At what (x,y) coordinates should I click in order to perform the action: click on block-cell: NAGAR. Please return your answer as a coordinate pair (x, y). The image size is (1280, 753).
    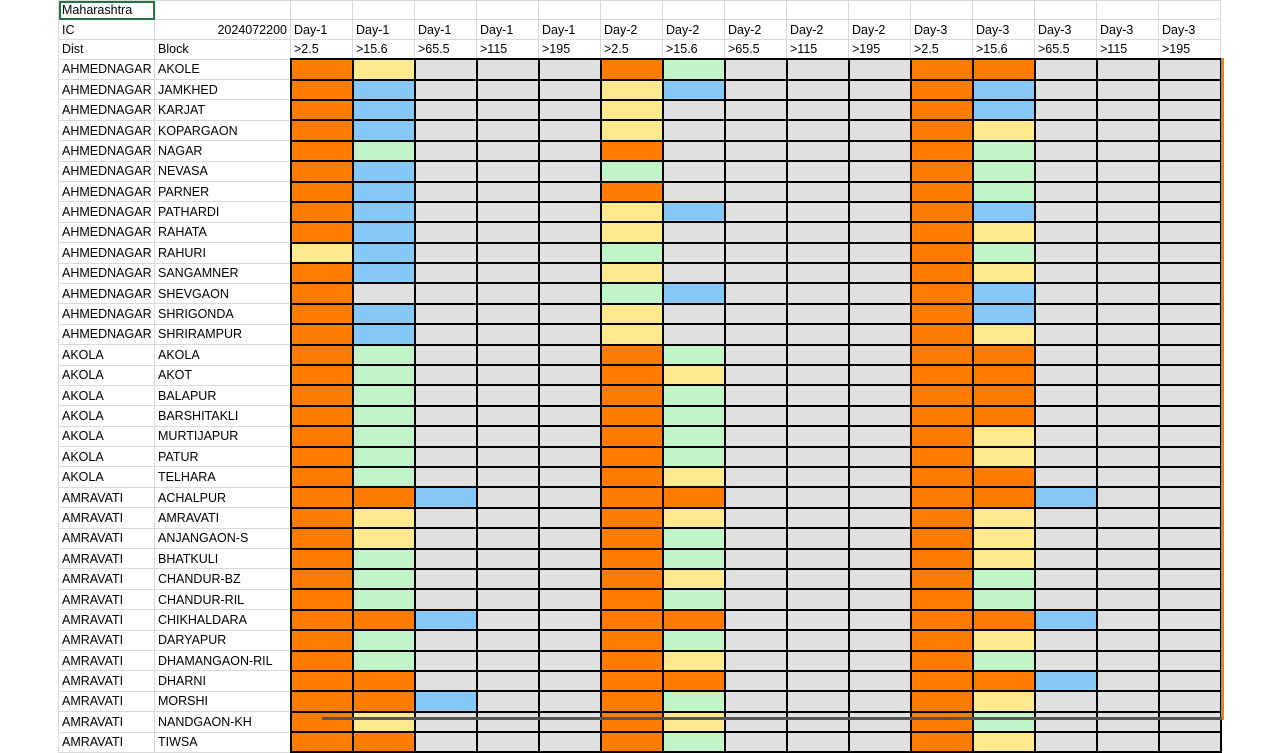
    Looking at the image, I should click on (222, 151).